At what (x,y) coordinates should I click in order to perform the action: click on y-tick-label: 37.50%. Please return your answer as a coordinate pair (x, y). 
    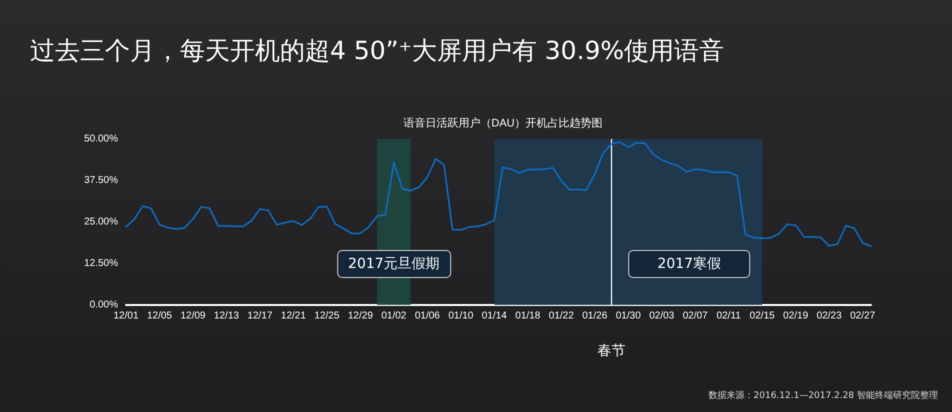
    Looking at the image, I should click on (101, 180).